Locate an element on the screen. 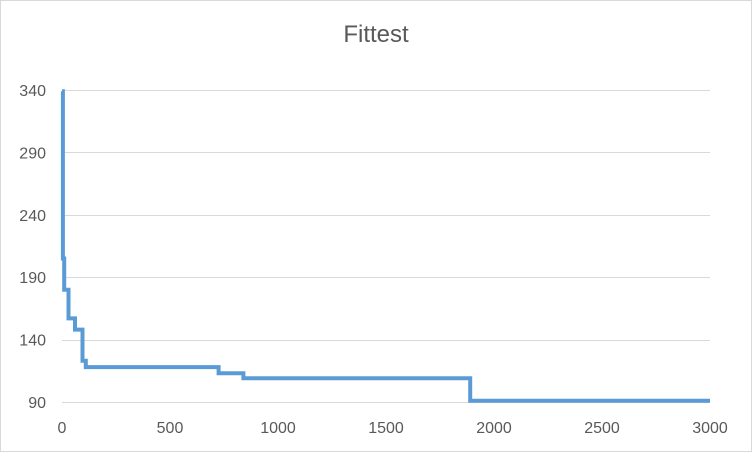  y-tick-label: 90 is located at coordinates (37, 403).